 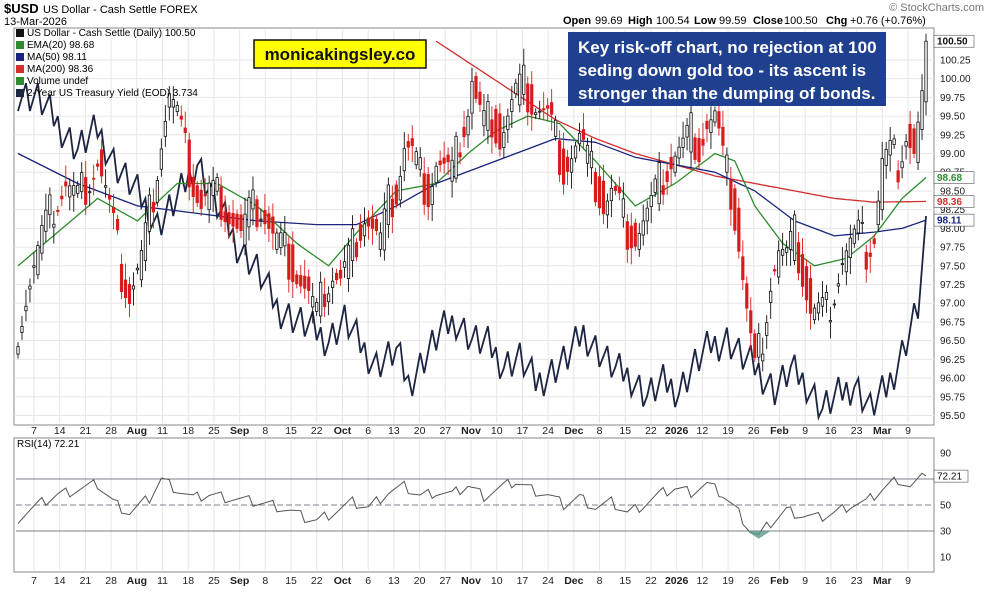 What do you see at coordinates (625, 581) in the screenshot?
I see `rsi-x-tick-label: 15` at bounding box center [625, 581].